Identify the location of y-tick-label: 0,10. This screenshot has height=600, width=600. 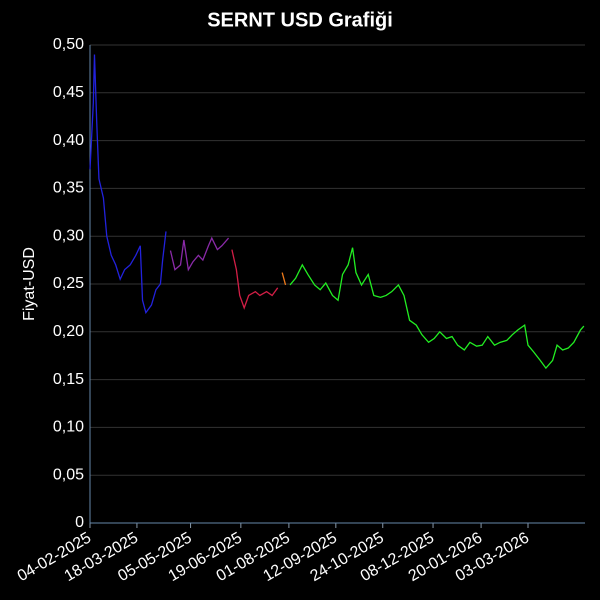
(68, 427).